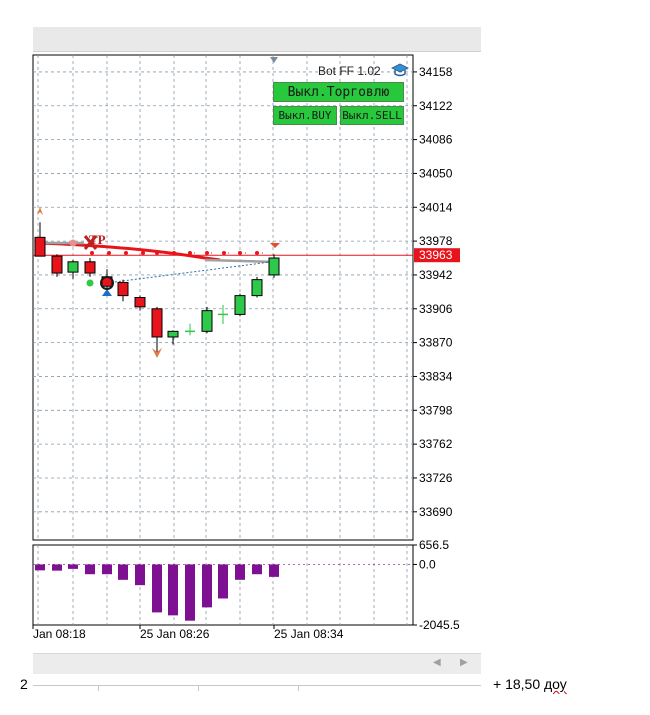 The image size is (650, 715). I want to click on y-axis-tick-label: 33798, so click(436, 410).